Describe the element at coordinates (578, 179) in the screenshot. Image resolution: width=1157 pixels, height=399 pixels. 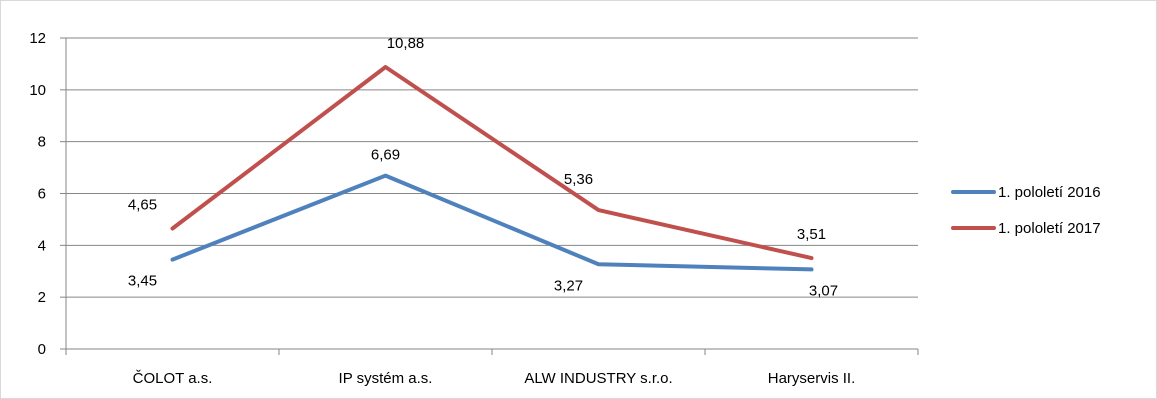
I see `data-label: 5,36` at that location.